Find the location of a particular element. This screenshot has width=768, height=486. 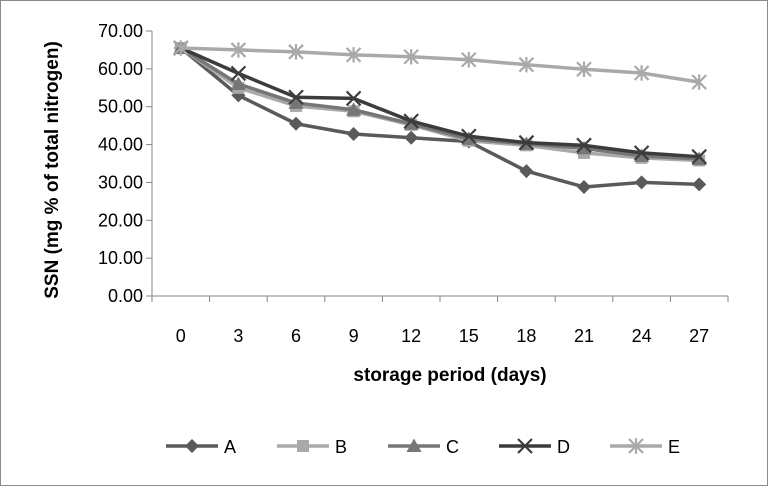

y-tick-label: 70.00 is located at coordinates (120, 31).